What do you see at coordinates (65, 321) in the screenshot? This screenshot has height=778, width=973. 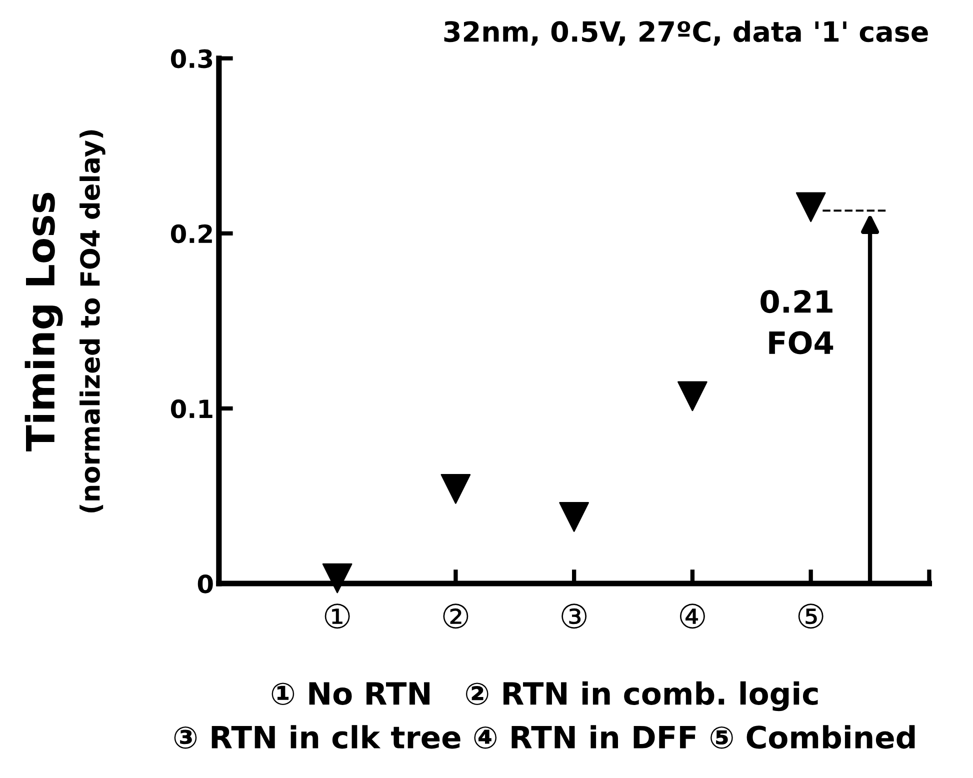 I see `y-axis-title: Timing Loss (normalized to FO4 delay)` at bounding box center [65, 321].